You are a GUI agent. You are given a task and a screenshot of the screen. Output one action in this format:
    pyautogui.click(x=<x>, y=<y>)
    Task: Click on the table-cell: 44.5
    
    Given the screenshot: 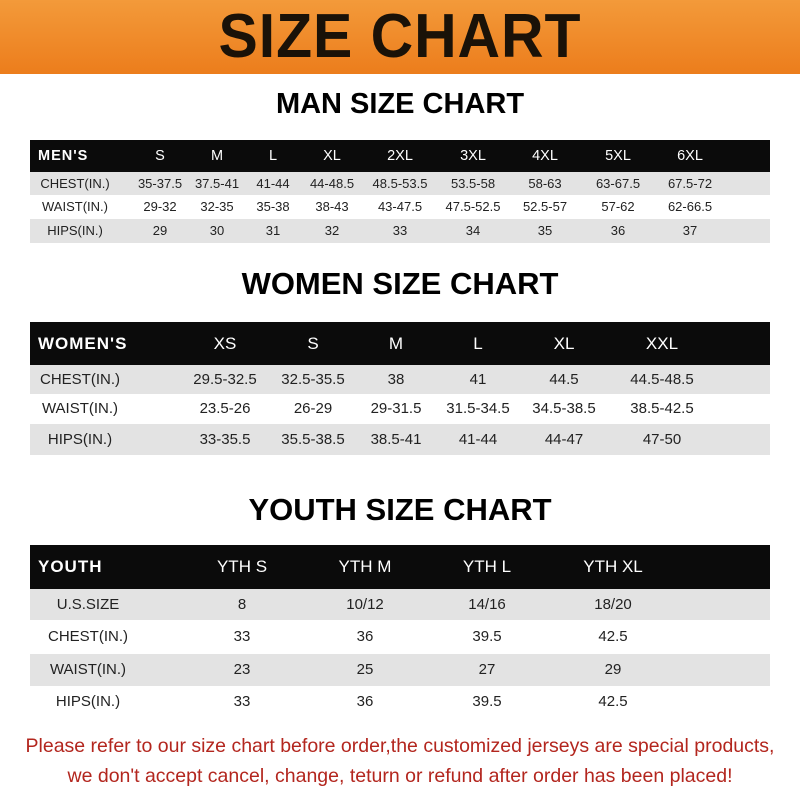 What is the action you would take?
    pyautogui.click(x=564, y=379)
    